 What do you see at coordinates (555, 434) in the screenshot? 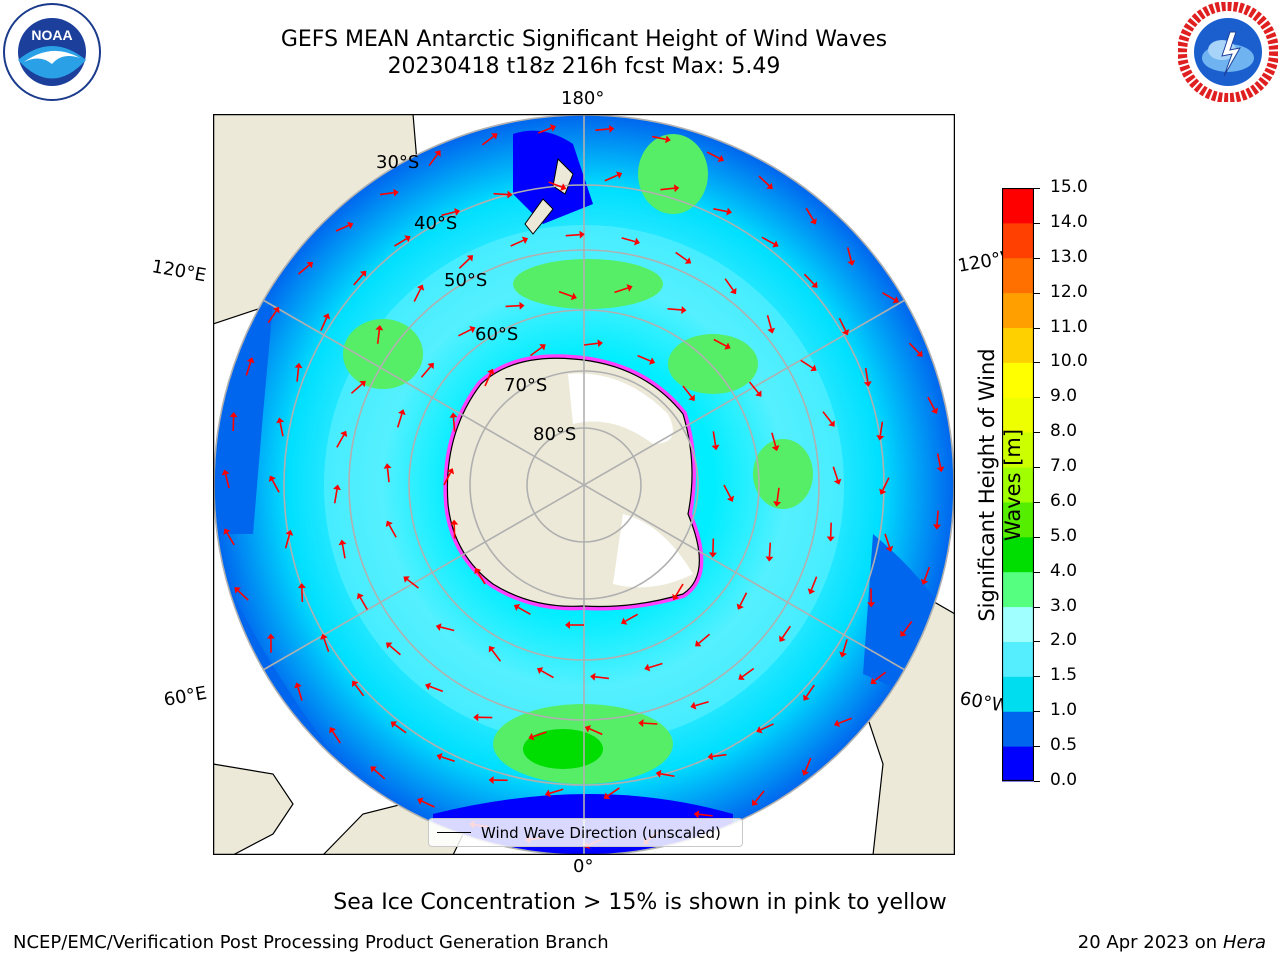
I see `lat-label-80s: 80°S` at bounding box center [555, 434].